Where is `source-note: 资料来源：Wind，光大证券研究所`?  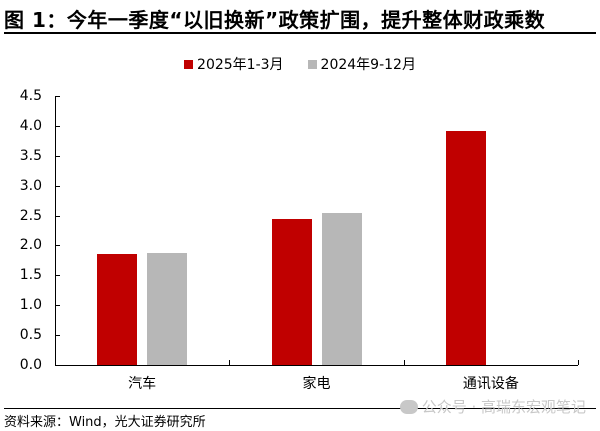
source-note: 资料来源：Wind，光大证券研究所 is located at coordinates (105, 422).